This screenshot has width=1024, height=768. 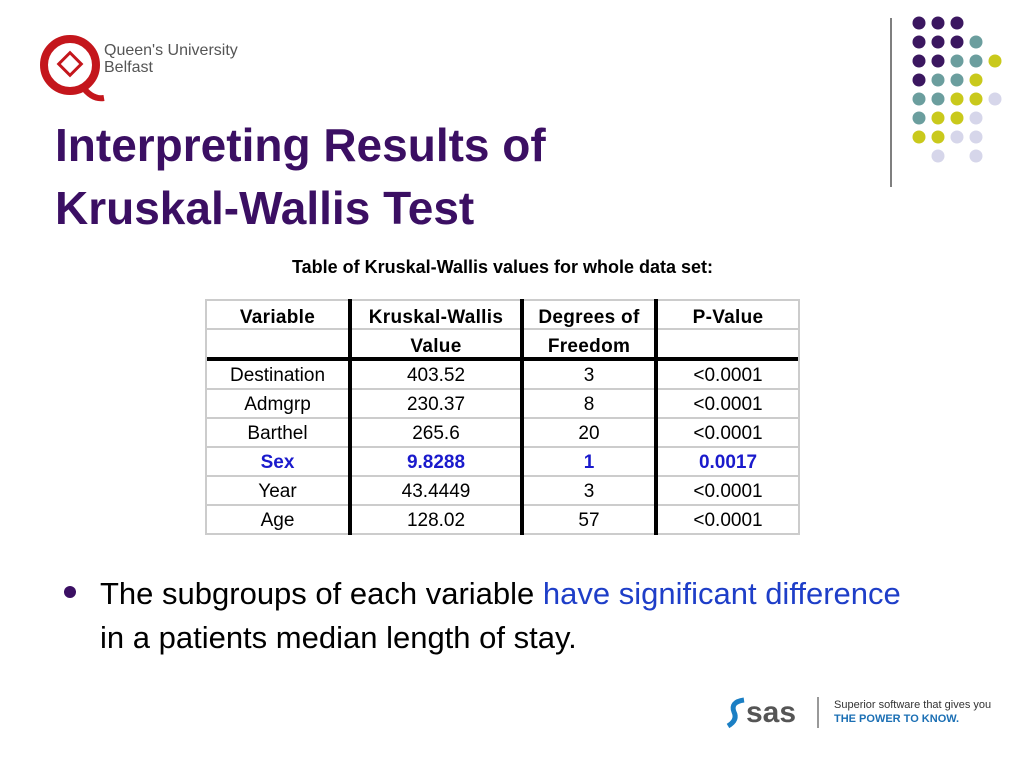 I want to click on header-cell: Variable, so click(x=277, y=328).